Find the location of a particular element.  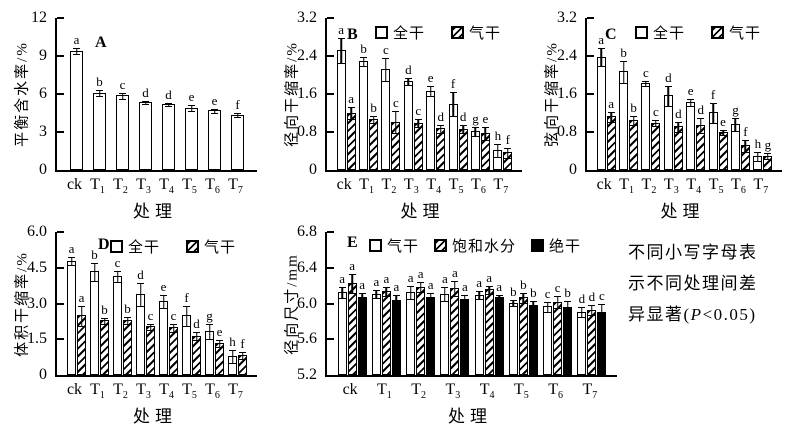

bar-全干-T2 is located at coordinates (117, 325).